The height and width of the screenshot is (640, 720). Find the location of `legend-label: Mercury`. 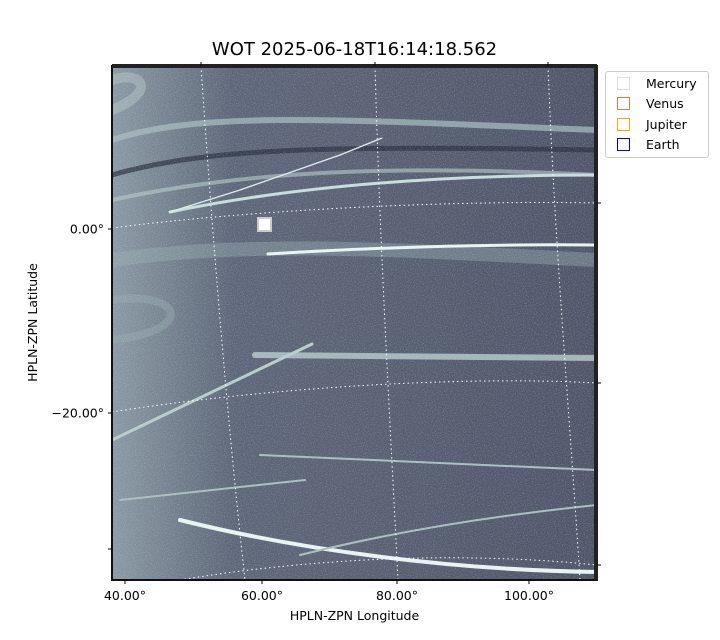

legend-label: Mercury is located at coordinates (671, 83).